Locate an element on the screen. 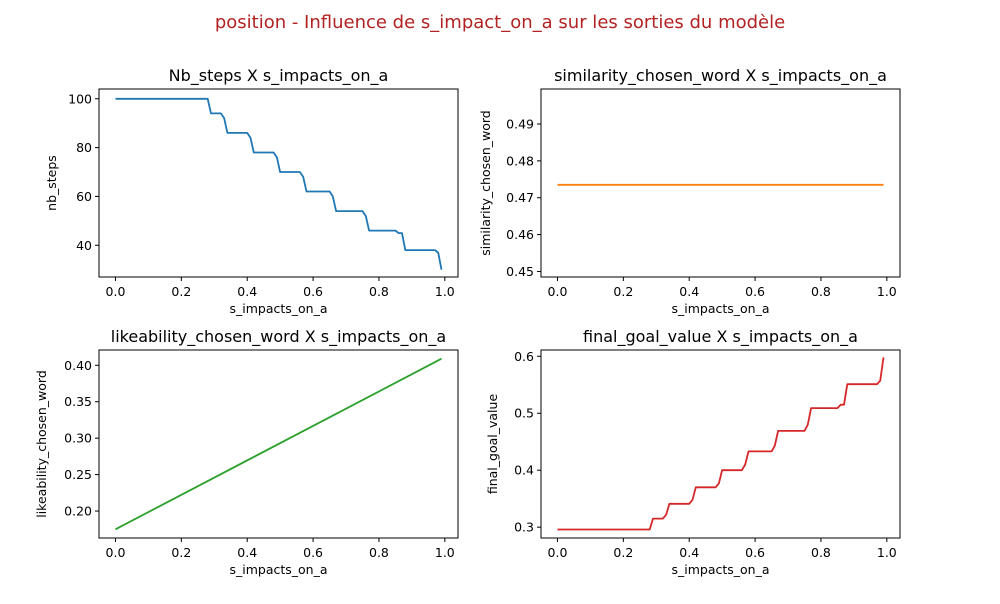 The height and width of the screenshot is (604, 1000). subplot-title: final_goal_value X s_impacts_on_a is located at coordinates (720, 337).